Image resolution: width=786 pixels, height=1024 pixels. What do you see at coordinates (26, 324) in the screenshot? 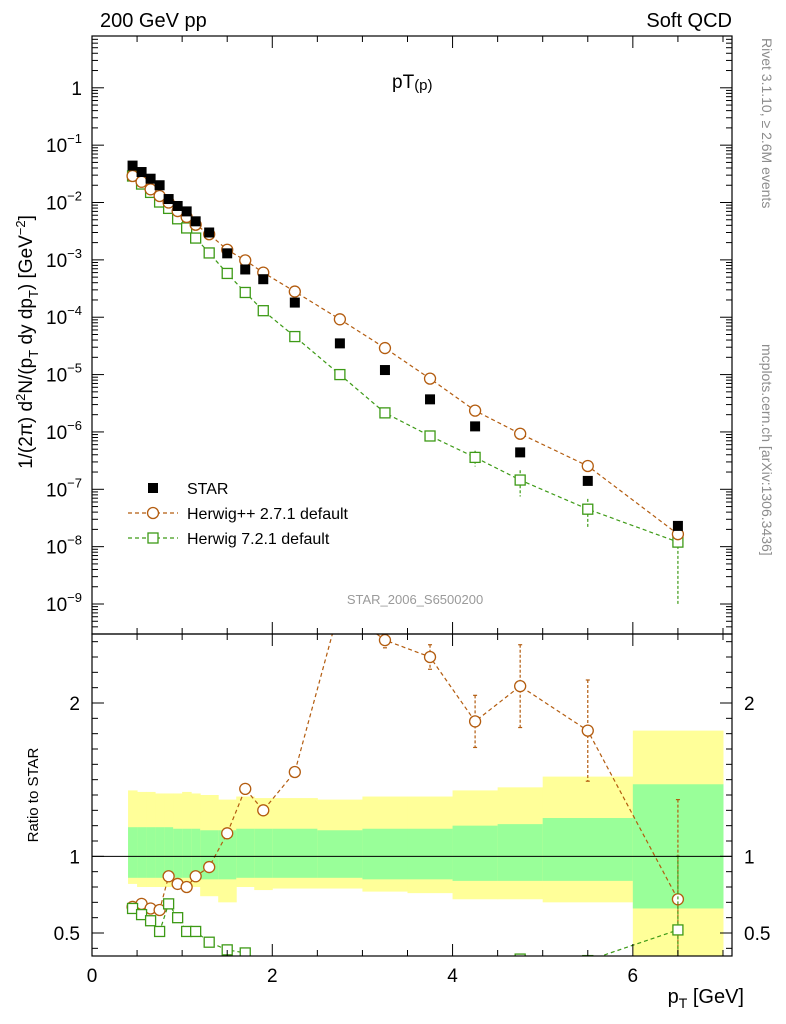
I see `y-label-part: dy dp` at bounding box center [26, 324].